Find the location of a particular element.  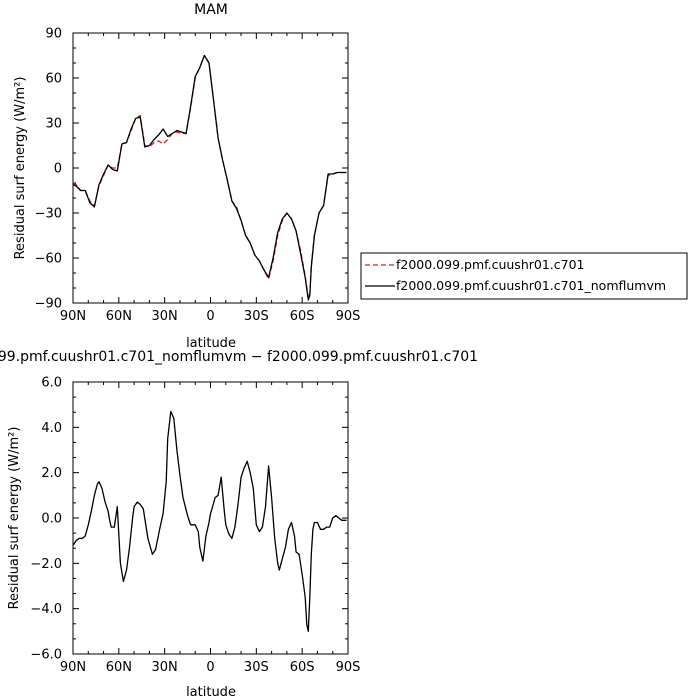

bottom-y-tick-label: −4.0 is located at coordinates (46, 609).